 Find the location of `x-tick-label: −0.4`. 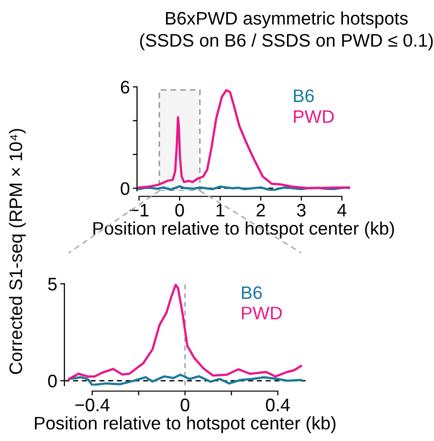

x-tick-label: −0.4 is located at coordinates (92, 405).